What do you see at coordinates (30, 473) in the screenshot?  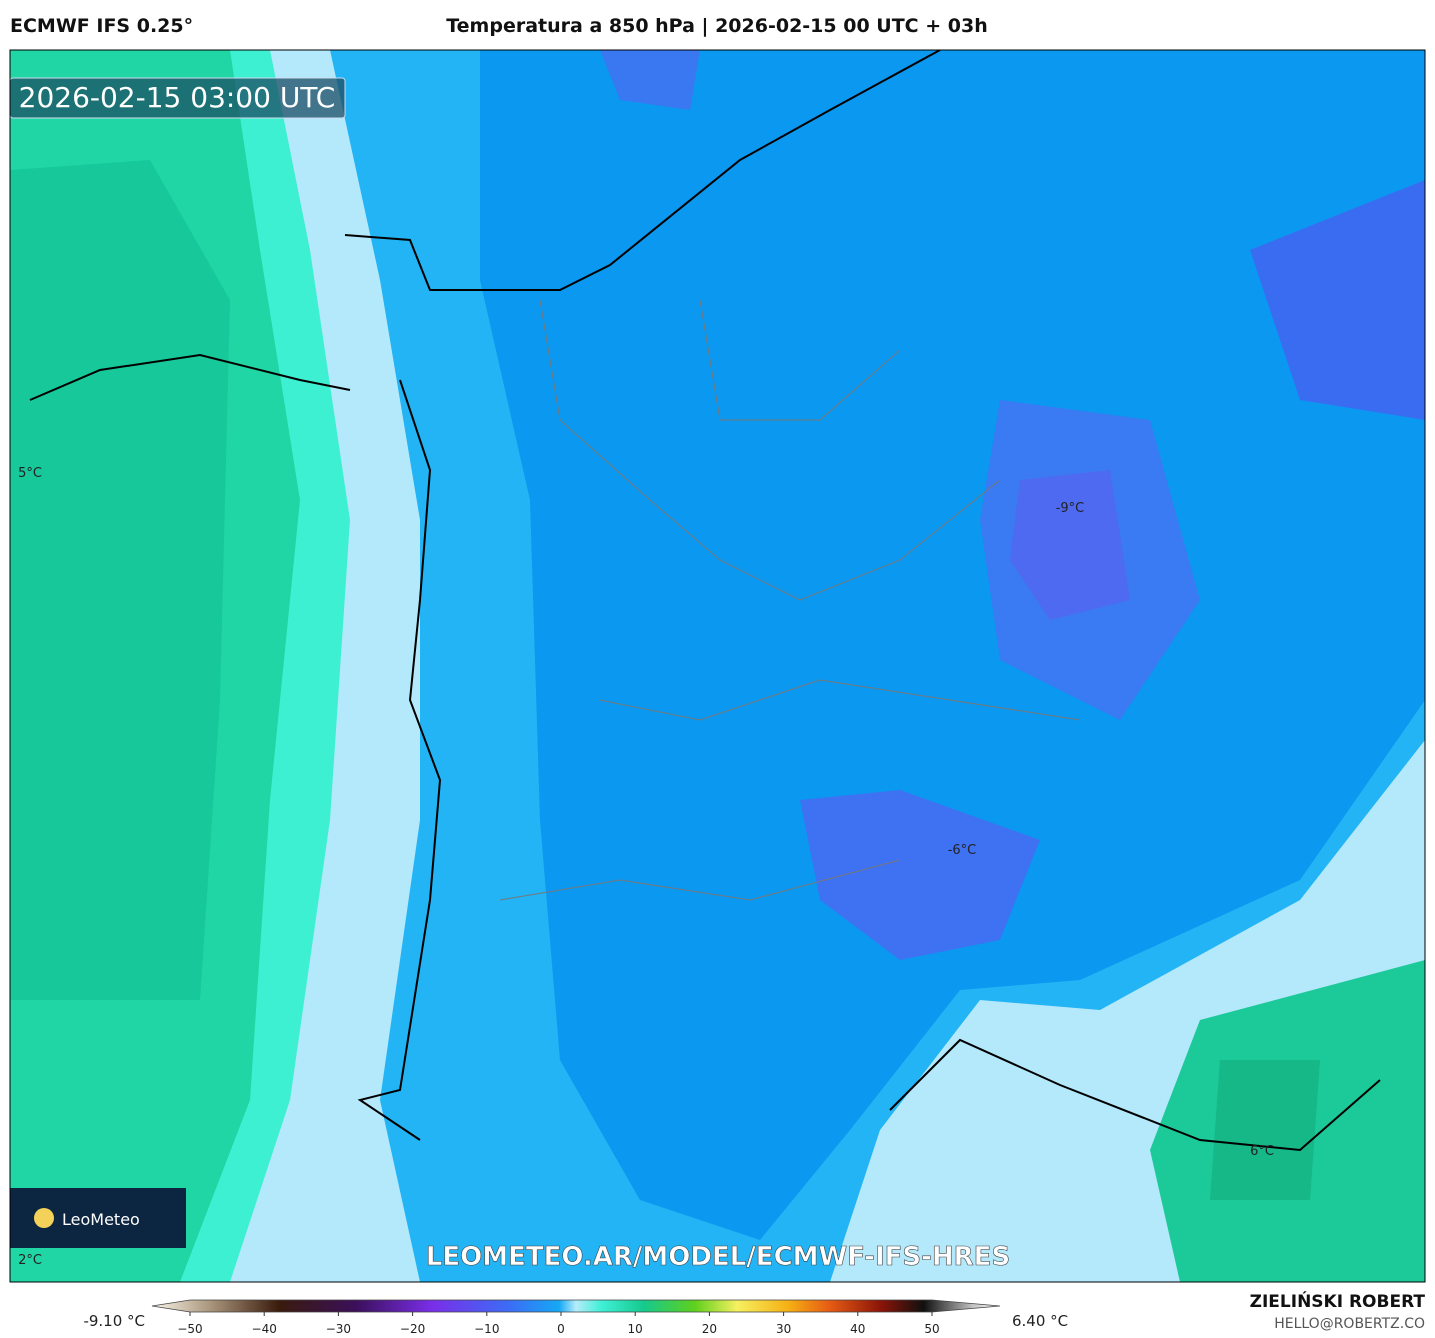 I see `contour-label: 5°C` at bounding box center [30, 473].